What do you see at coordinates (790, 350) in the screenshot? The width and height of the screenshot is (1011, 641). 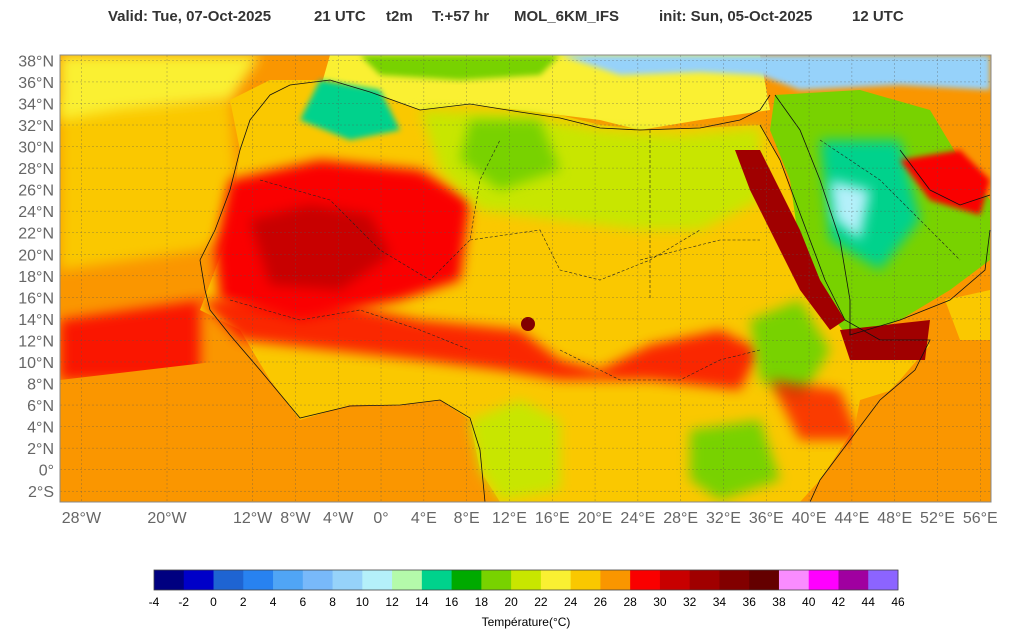 I see `ethiopian-highlands` at bounding box center [790, 350].